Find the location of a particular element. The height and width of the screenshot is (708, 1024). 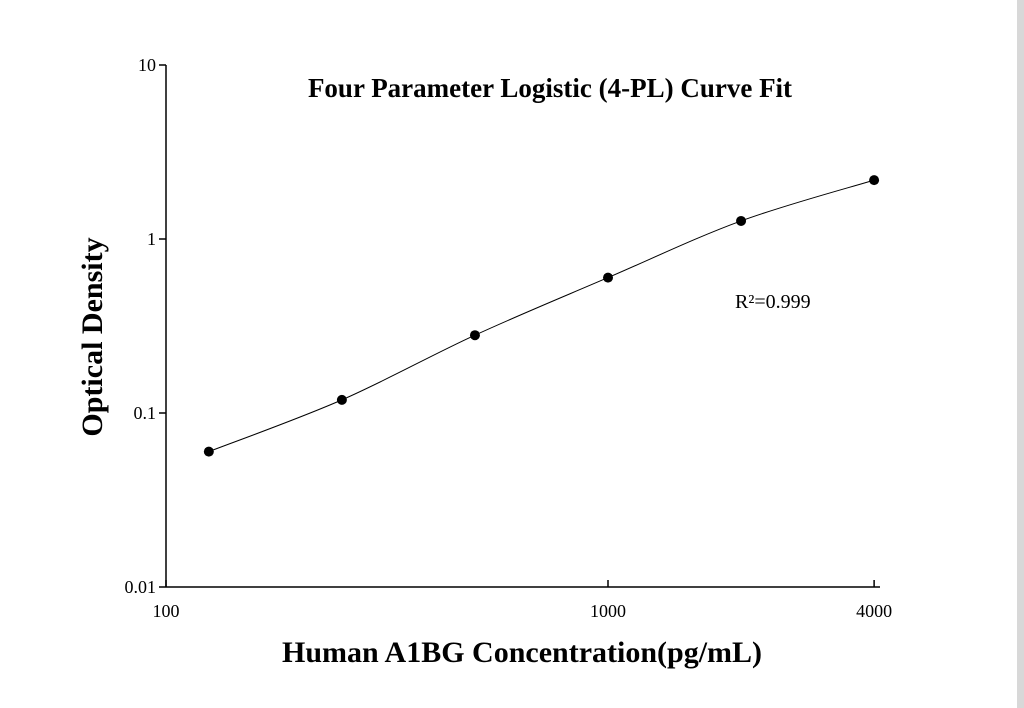

window-edge is located at coordinates (1020, 354).